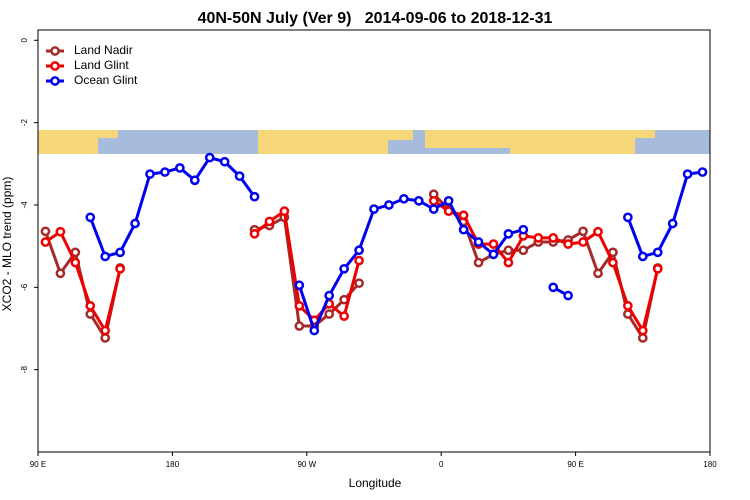 The width and height of the screenshot is (750, 500). I want to click on y-tick-label: 0, so click(24, 40).